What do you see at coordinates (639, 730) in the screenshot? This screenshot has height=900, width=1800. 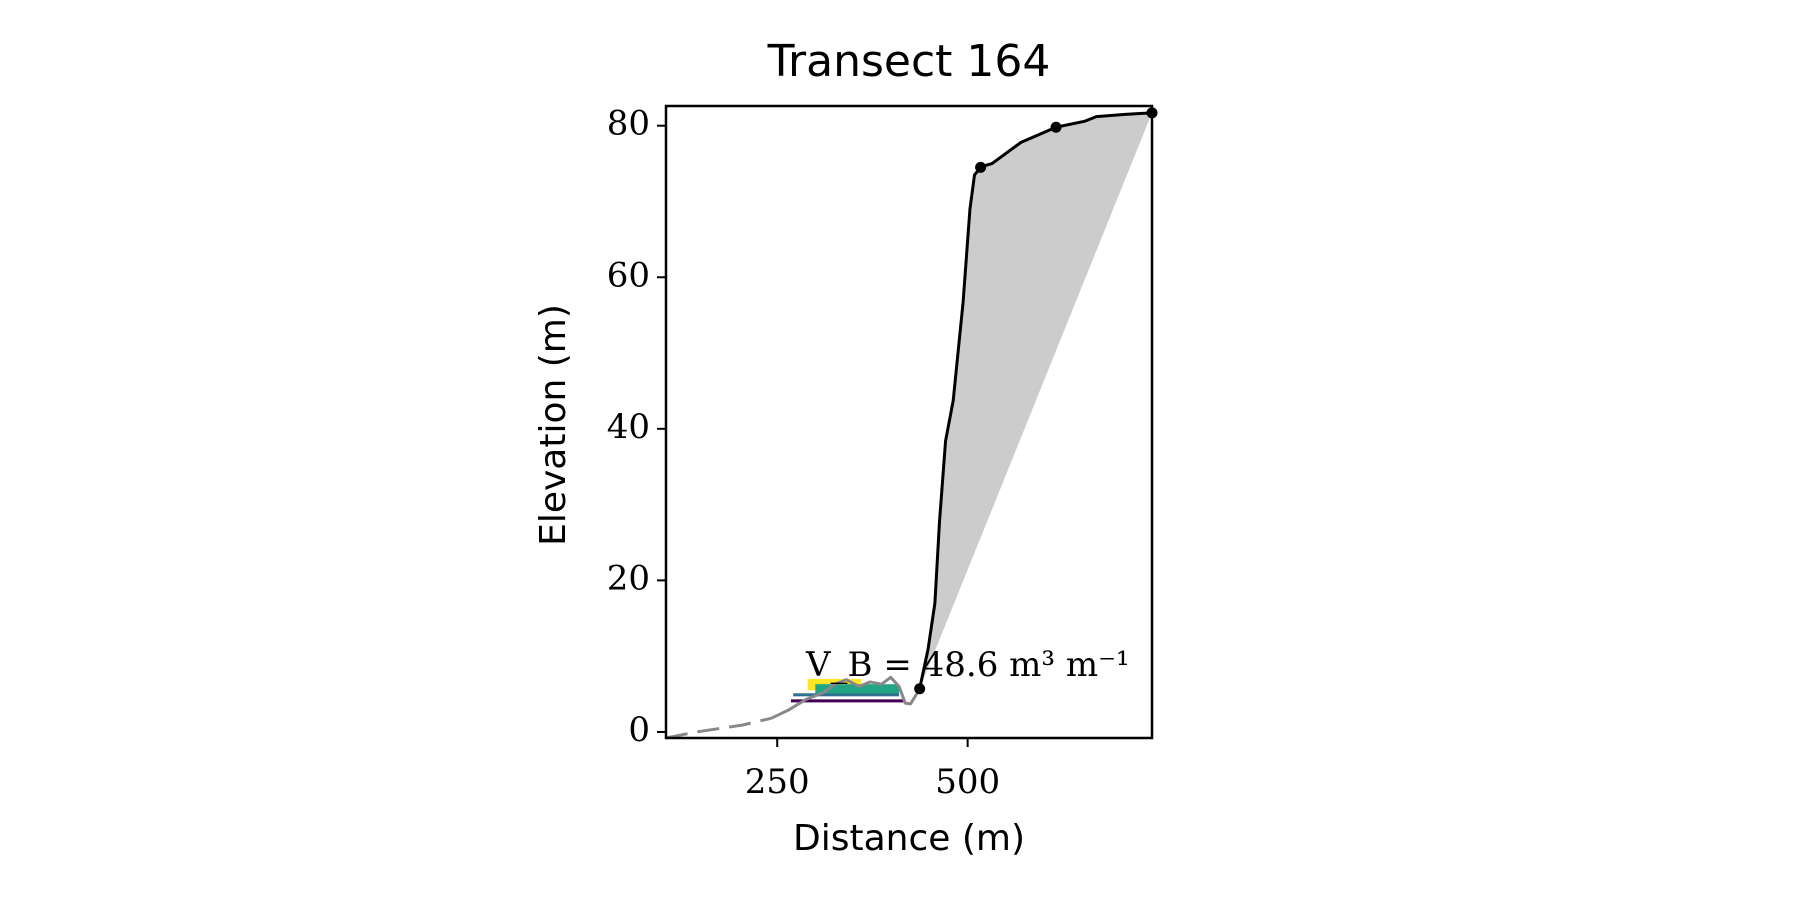 I see `y-tick-label: 0` at bounding box center [639, 730].